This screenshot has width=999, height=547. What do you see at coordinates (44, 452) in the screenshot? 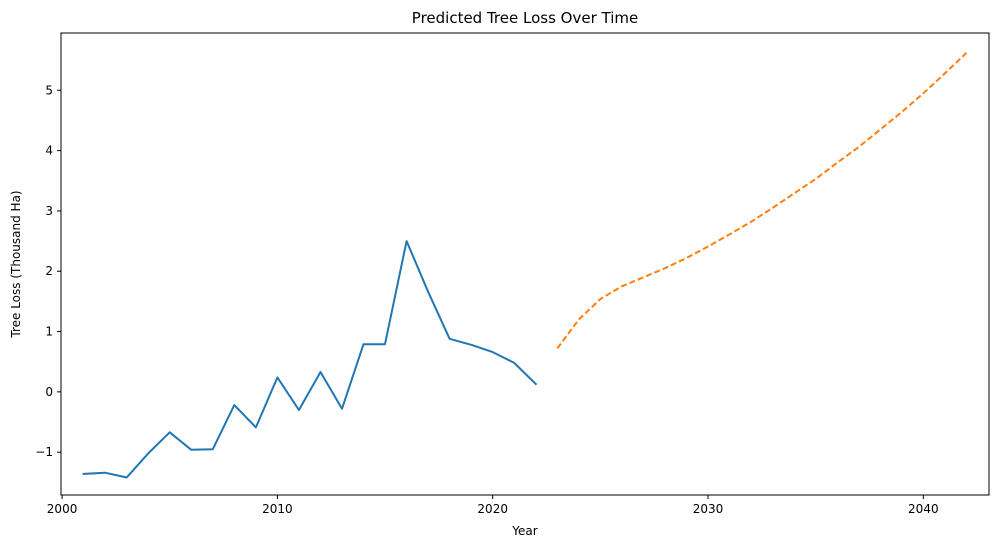
I see `y-tick-label: −1` at bounding box center [44, 452].